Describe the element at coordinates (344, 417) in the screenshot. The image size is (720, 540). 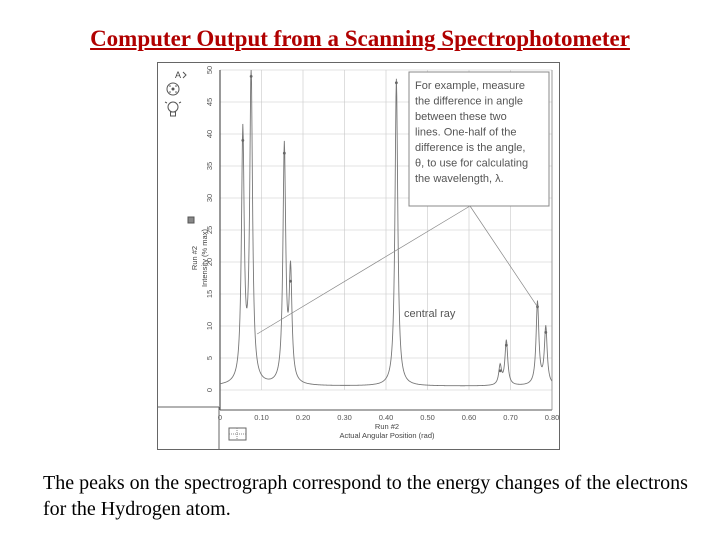
I see `x-tick-label: 0.30` at that location.